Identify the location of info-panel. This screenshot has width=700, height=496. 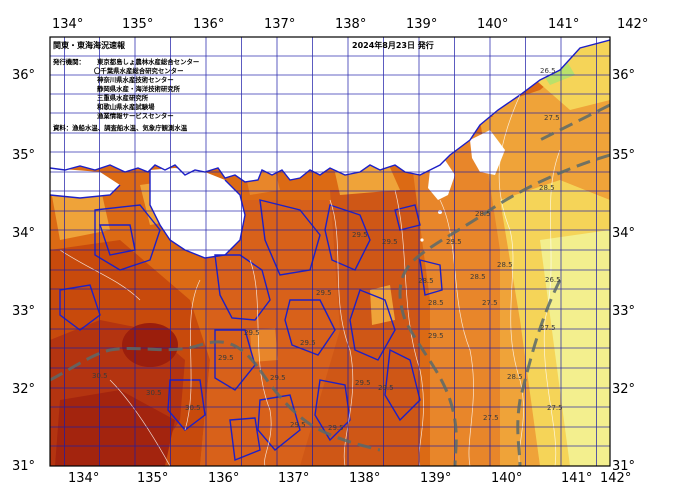
(147, 84).